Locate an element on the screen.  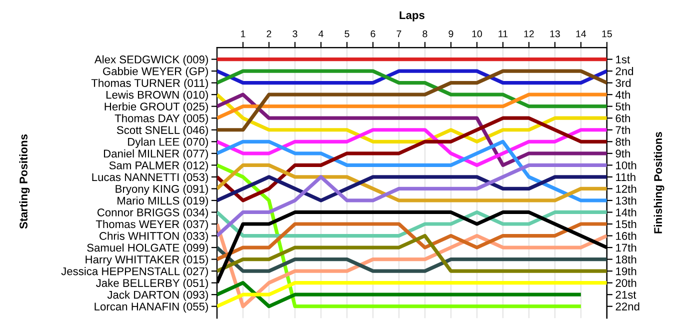
category-label: Lucas NANNETTI (053) is located at coordinates (150, 178).